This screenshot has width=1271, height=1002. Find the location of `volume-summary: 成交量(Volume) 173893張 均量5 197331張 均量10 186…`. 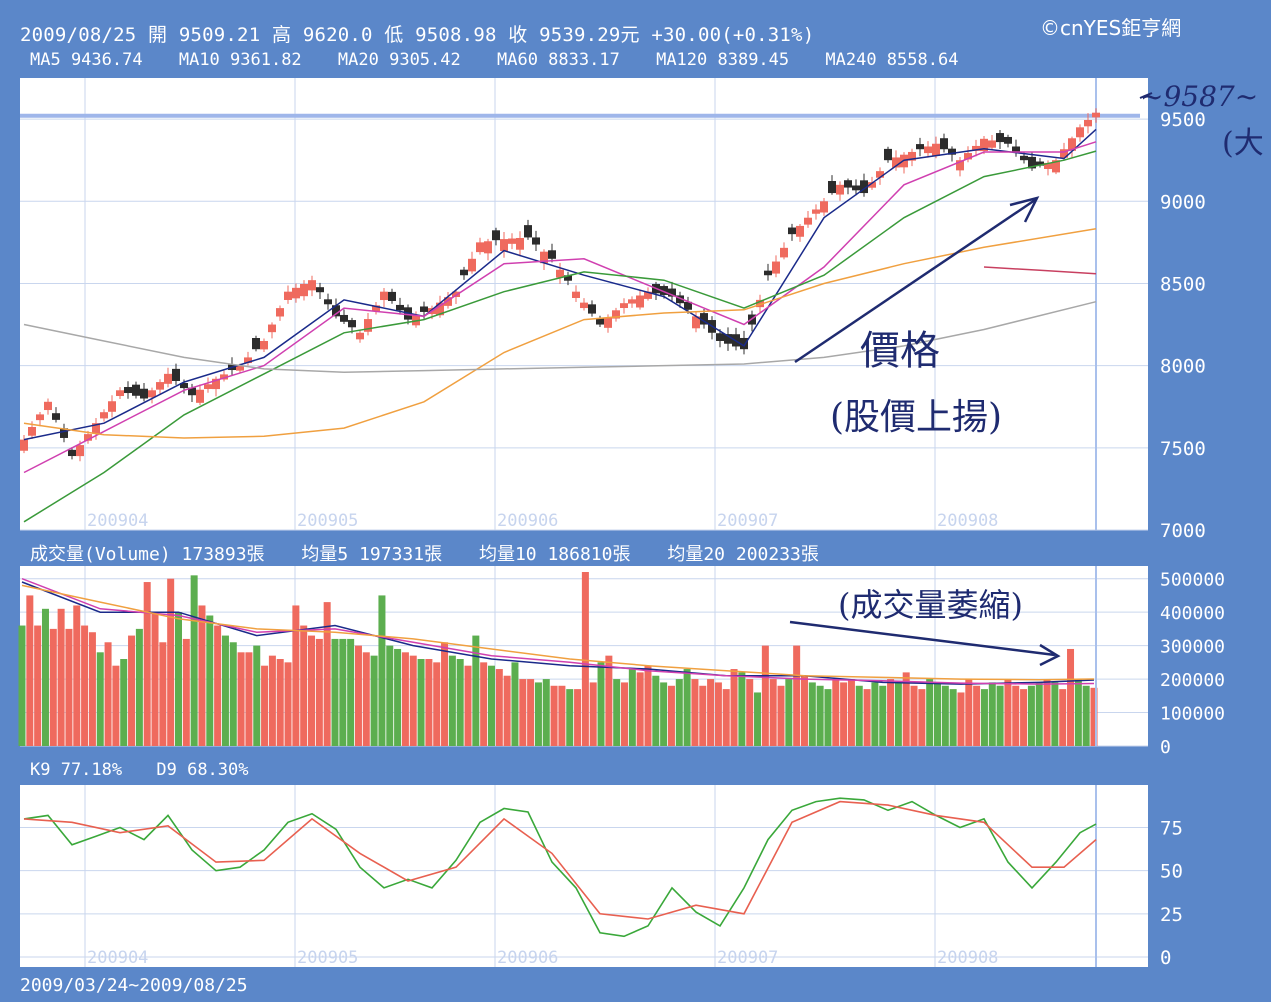

volume-summary: 成交量(Volume) 173893張 均量5 197331張 均量10 186… is located at coordinates (437, 553).